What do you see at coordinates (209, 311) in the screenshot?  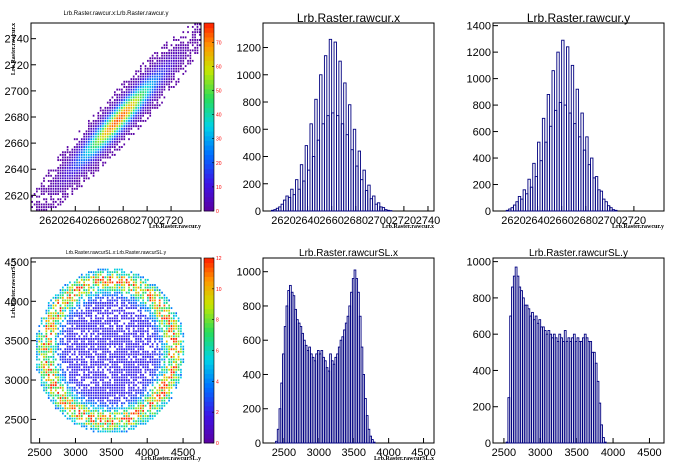 I see `color-scale-step` at bounding box center [209, 311].